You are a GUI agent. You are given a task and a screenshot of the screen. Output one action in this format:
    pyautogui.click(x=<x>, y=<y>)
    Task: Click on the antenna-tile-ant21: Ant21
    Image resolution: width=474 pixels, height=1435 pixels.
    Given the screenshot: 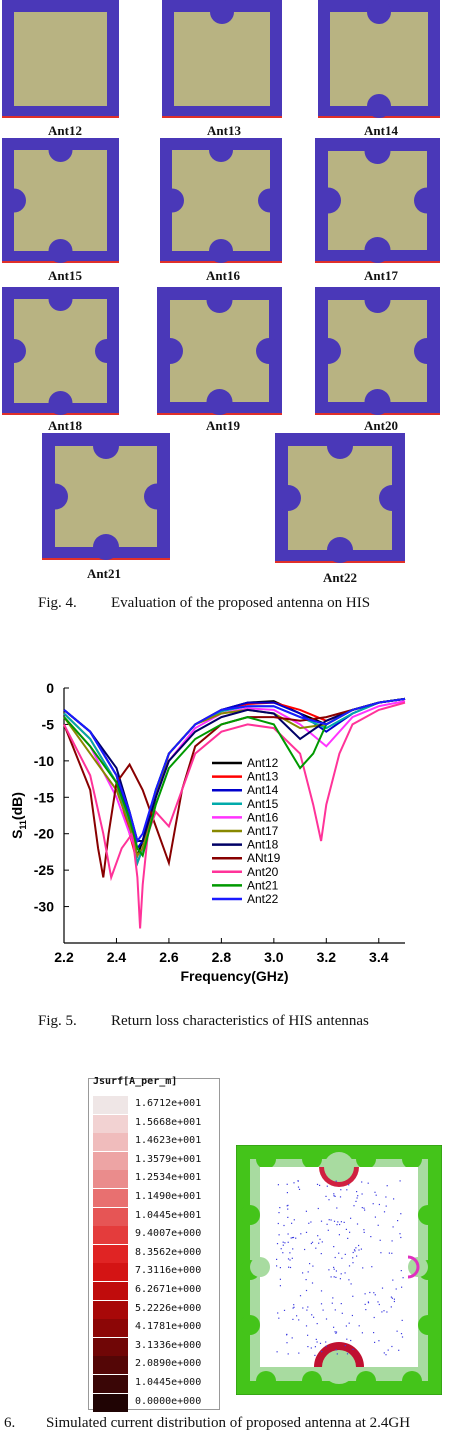 What is the action you would take?
    pyautogui.click(x=106, y=507)
    